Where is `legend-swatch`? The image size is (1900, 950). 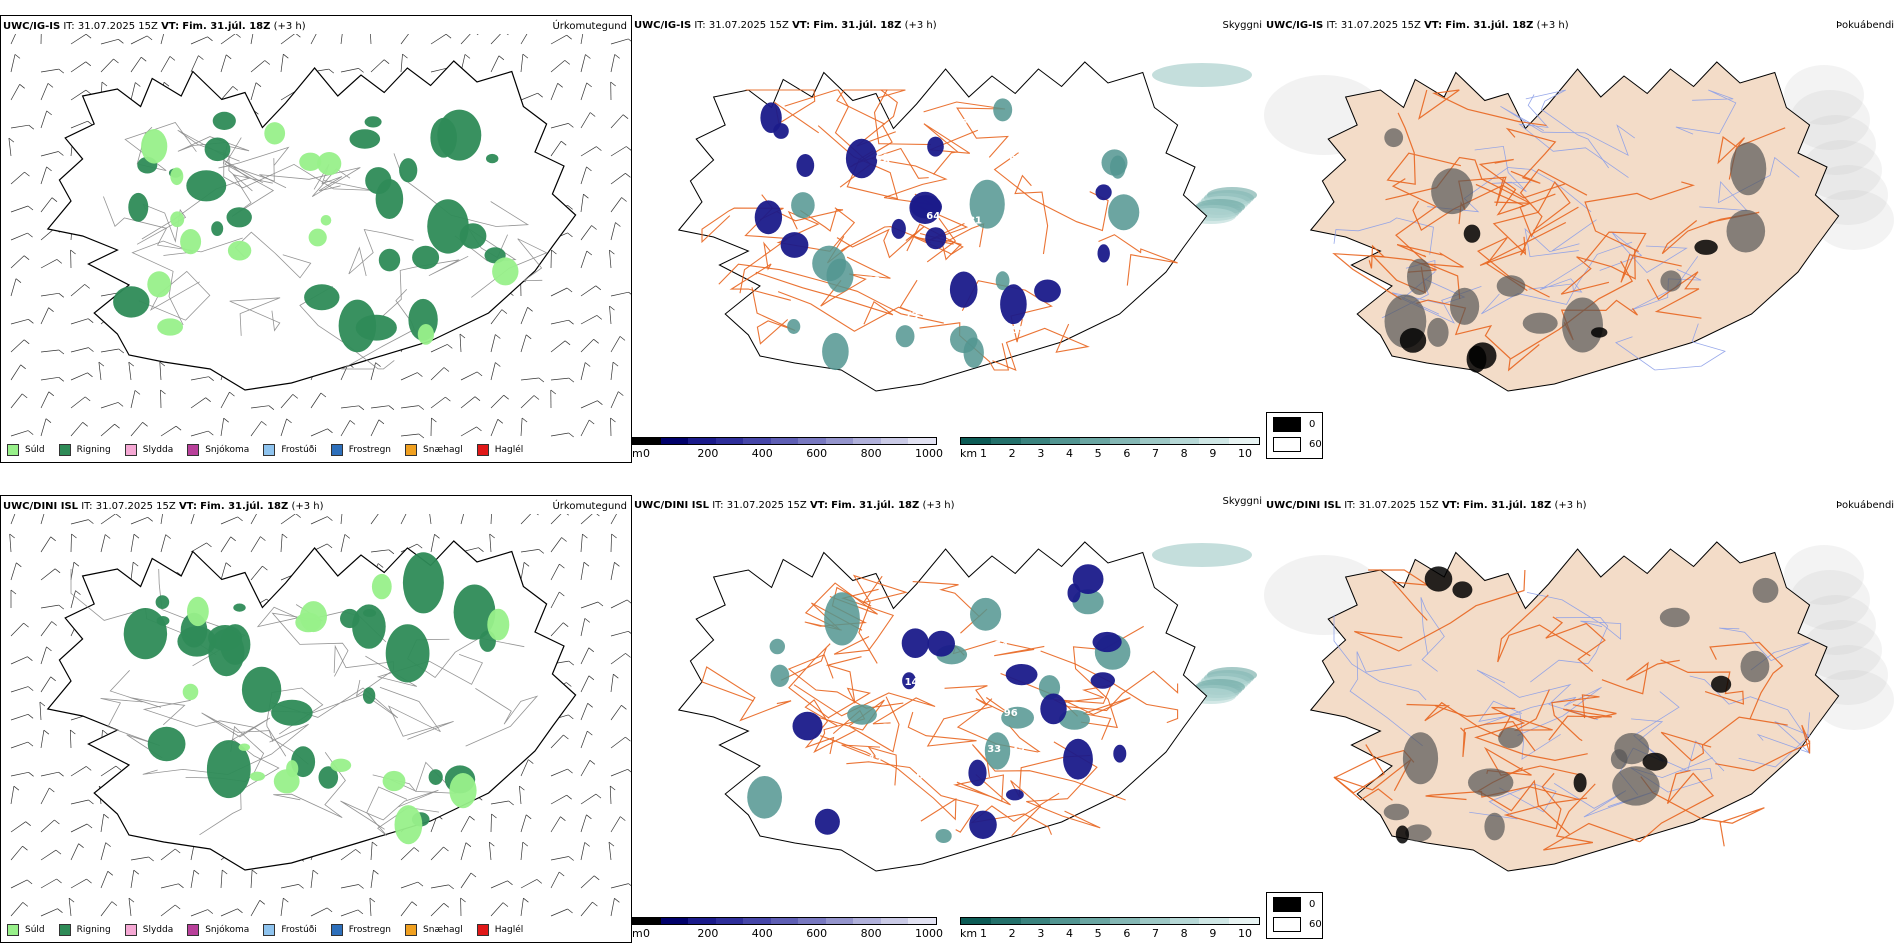
legend-swatch is located at coordinates (193, 450).